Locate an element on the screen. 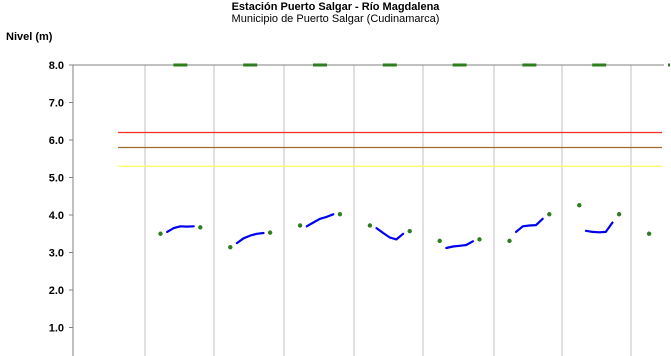  y-tick-label: 4.0 is located at coordinates (56, 216).